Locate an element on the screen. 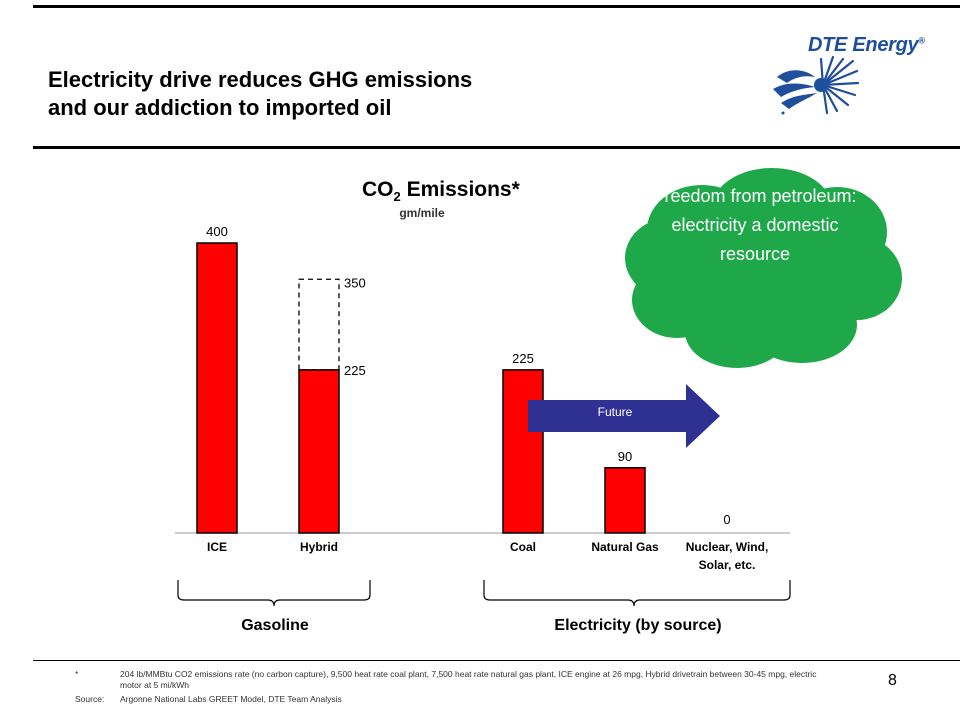 The width and height of the screenshot is (960, 720). category-label-2: Coal is located at coordinates (523, 547).